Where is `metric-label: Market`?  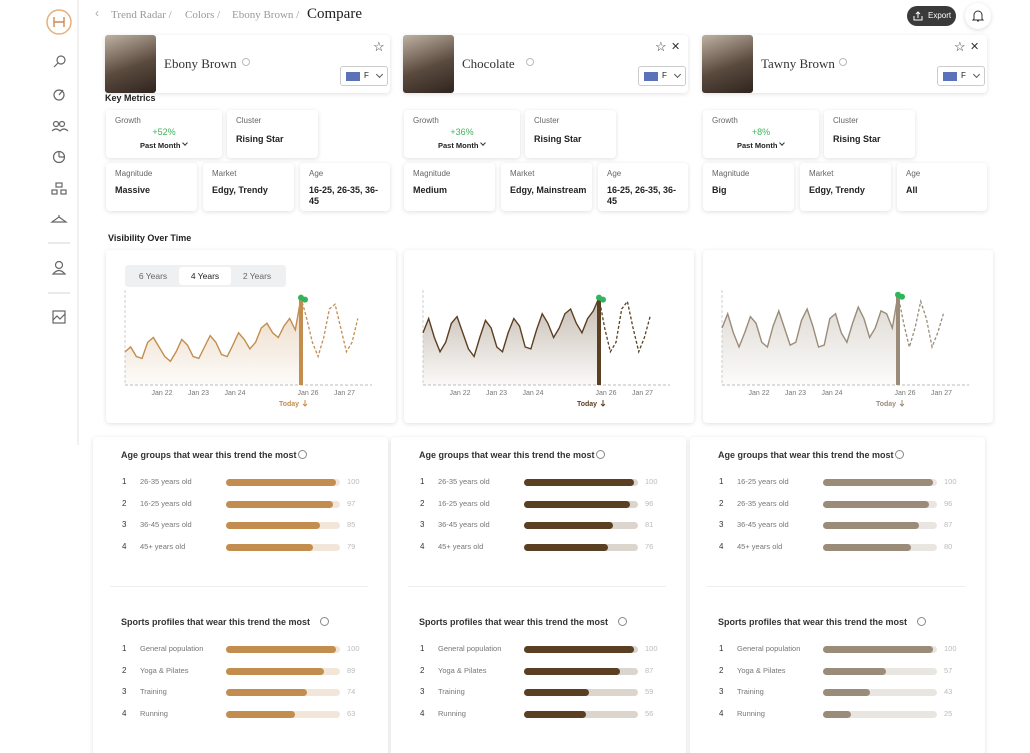 metric-label: Market is located at coordinates (522, 173).